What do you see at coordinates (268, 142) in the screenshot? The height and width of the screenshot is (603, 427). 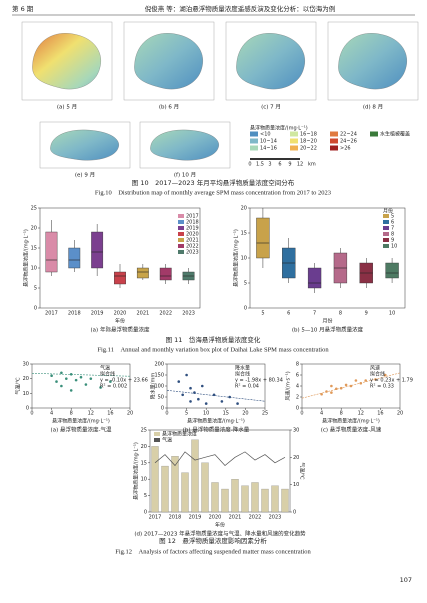 I see `legend-label: 10~14` at bounding box center [268, 142].